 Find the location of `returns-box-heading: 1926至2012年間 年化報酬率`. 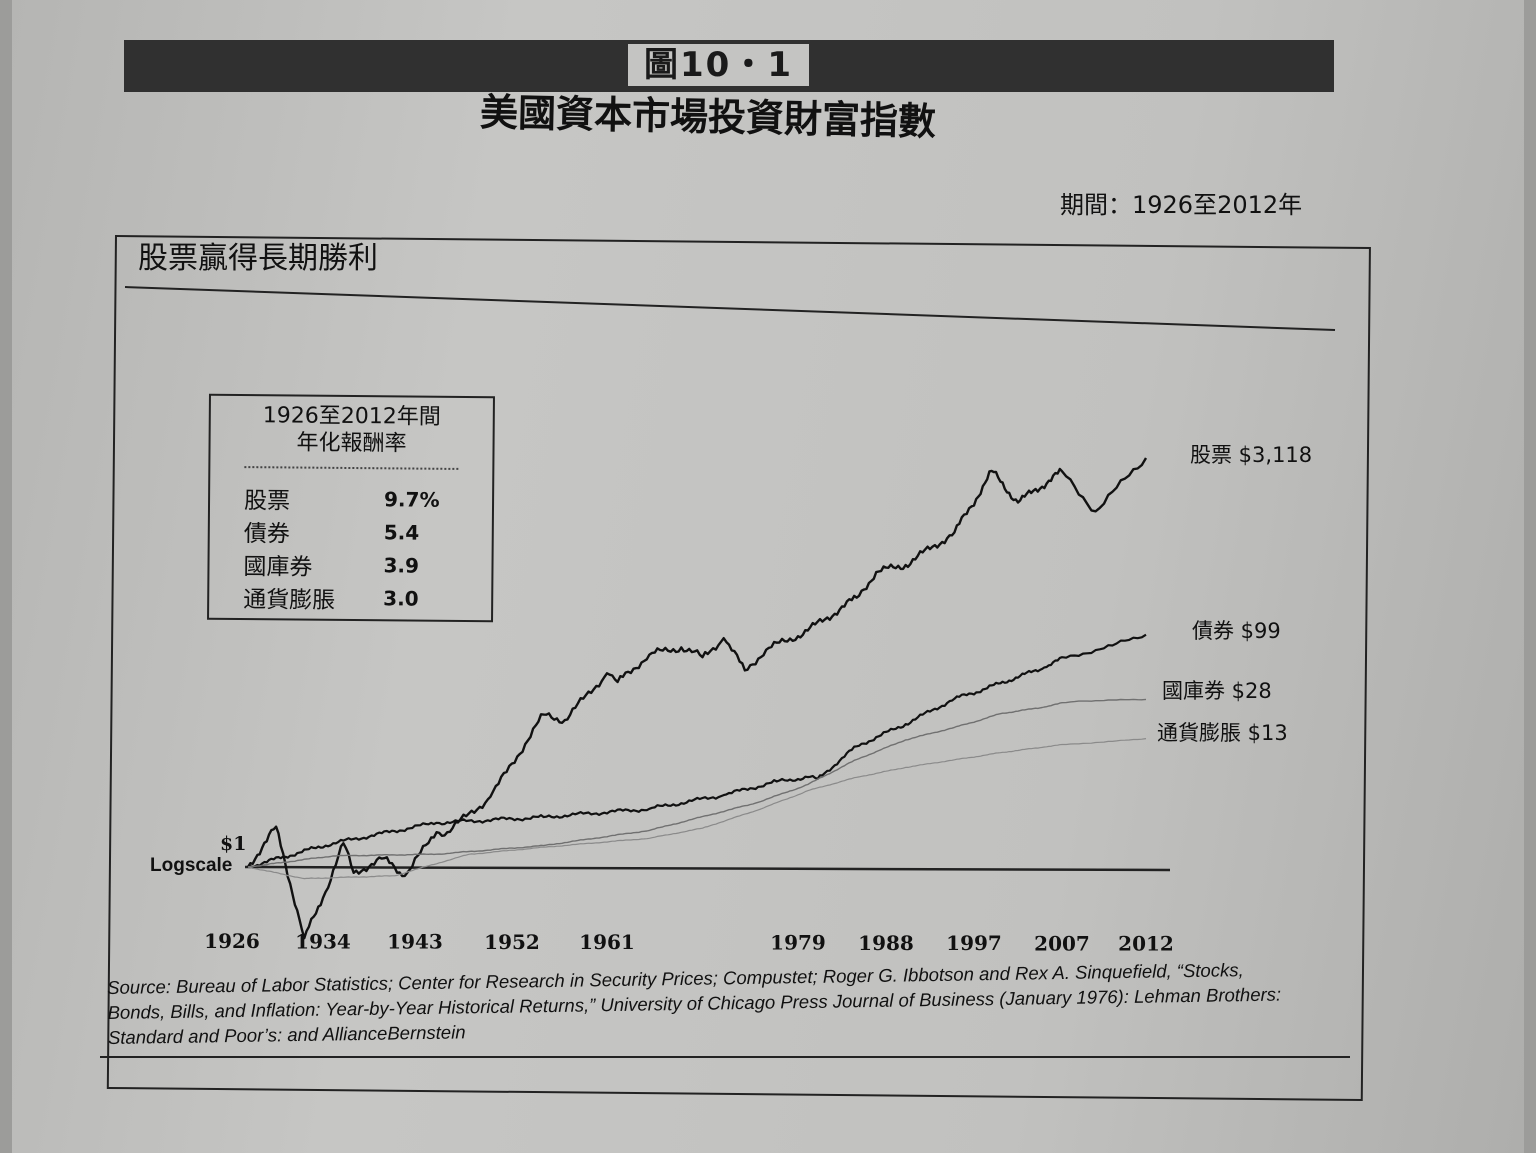

returns-box-heading: 1926至2012年間 年化報酬率 is located at coordinates (351, 430).